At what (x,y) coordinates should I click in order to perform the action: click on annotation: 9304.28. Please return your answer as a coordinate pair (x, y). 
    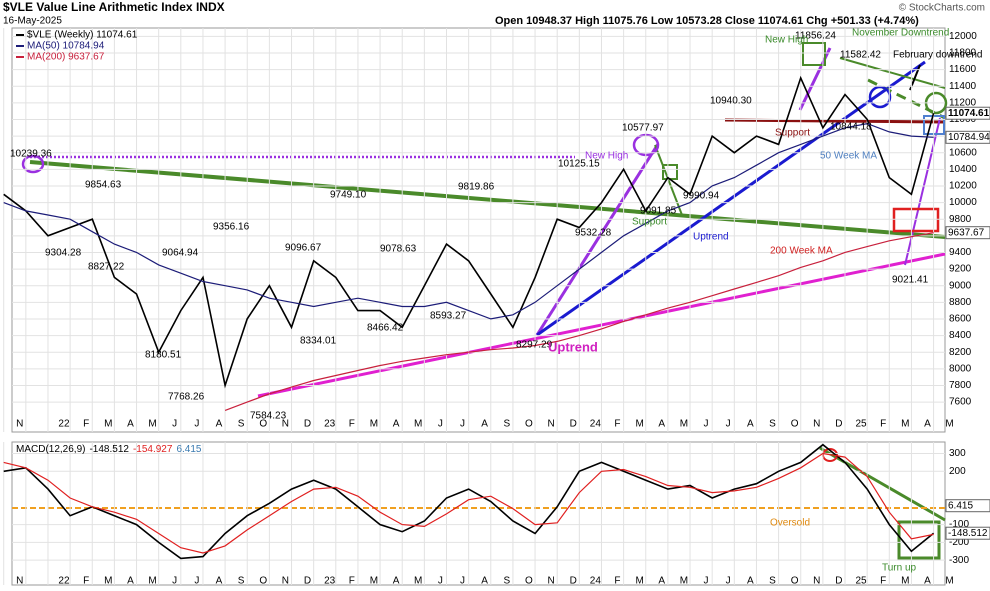
    Looking at the image, I should click on (63, 253).